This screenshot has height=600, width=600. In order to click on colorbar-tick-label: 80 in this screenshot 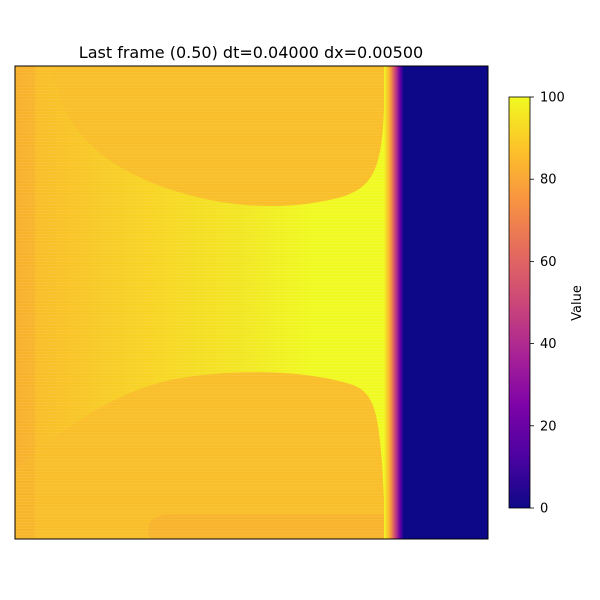, I will do `click(548, 180)`.